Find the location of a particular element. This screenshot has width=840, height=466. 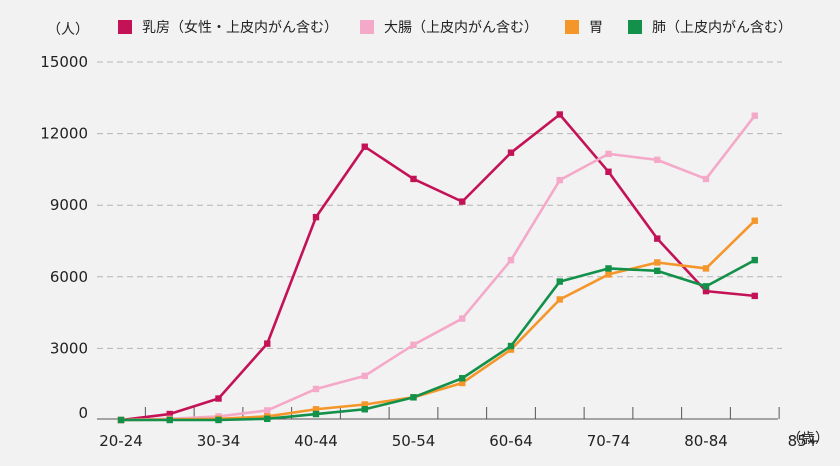

legend-item: 胃 is located at coordinates (584, 28).